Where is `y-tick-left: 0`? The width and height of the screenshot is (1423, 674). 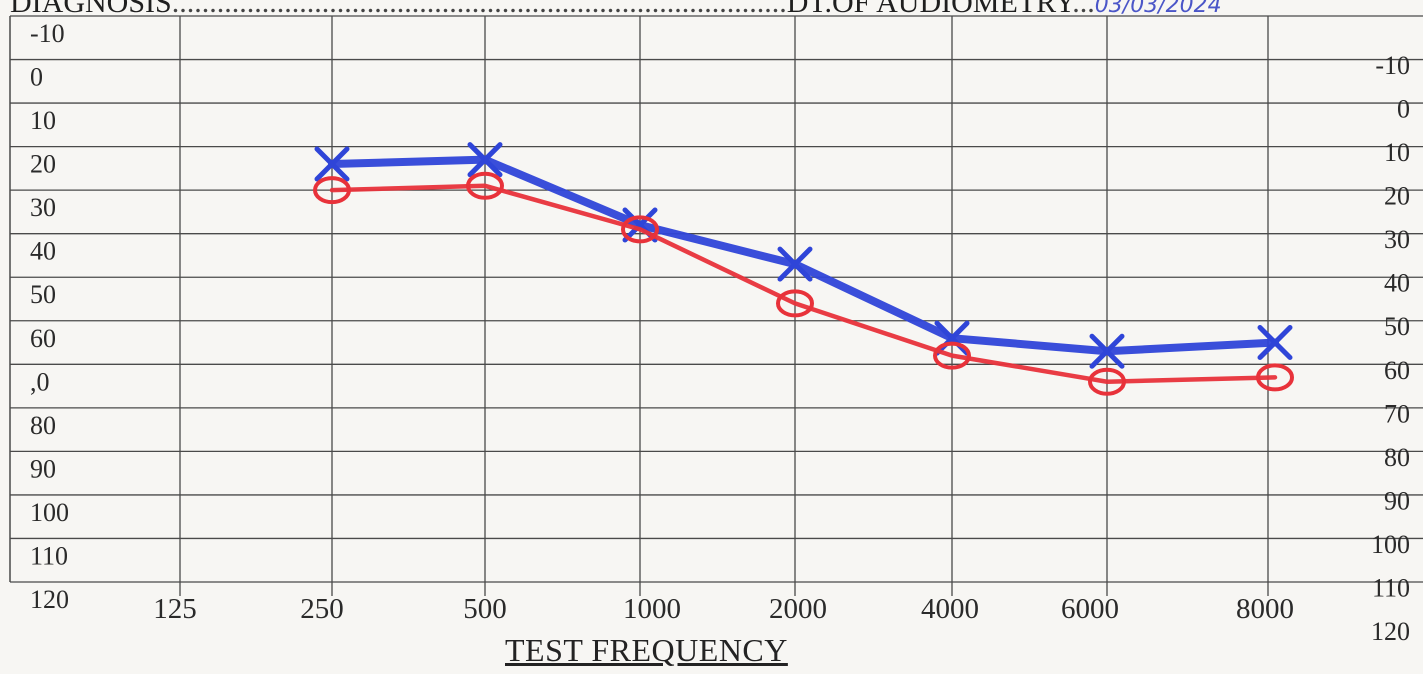 y-tick-left: 0 is located at coordinates (36, 77).